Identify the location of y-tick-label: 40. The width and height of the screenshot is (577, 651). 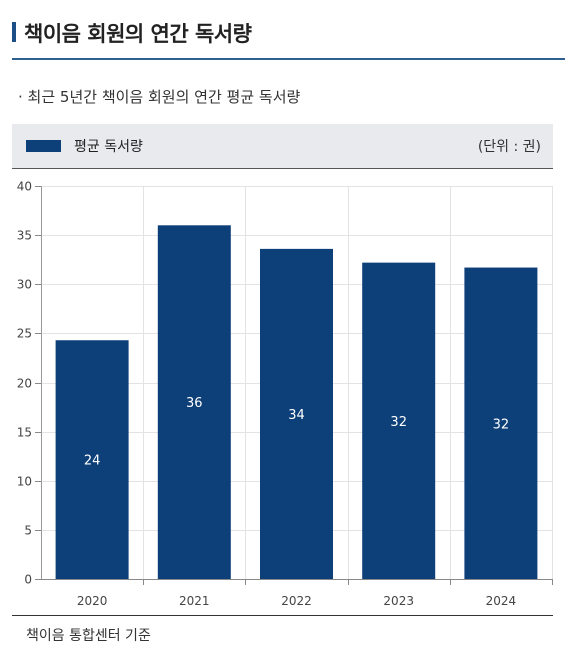
(24, 187).